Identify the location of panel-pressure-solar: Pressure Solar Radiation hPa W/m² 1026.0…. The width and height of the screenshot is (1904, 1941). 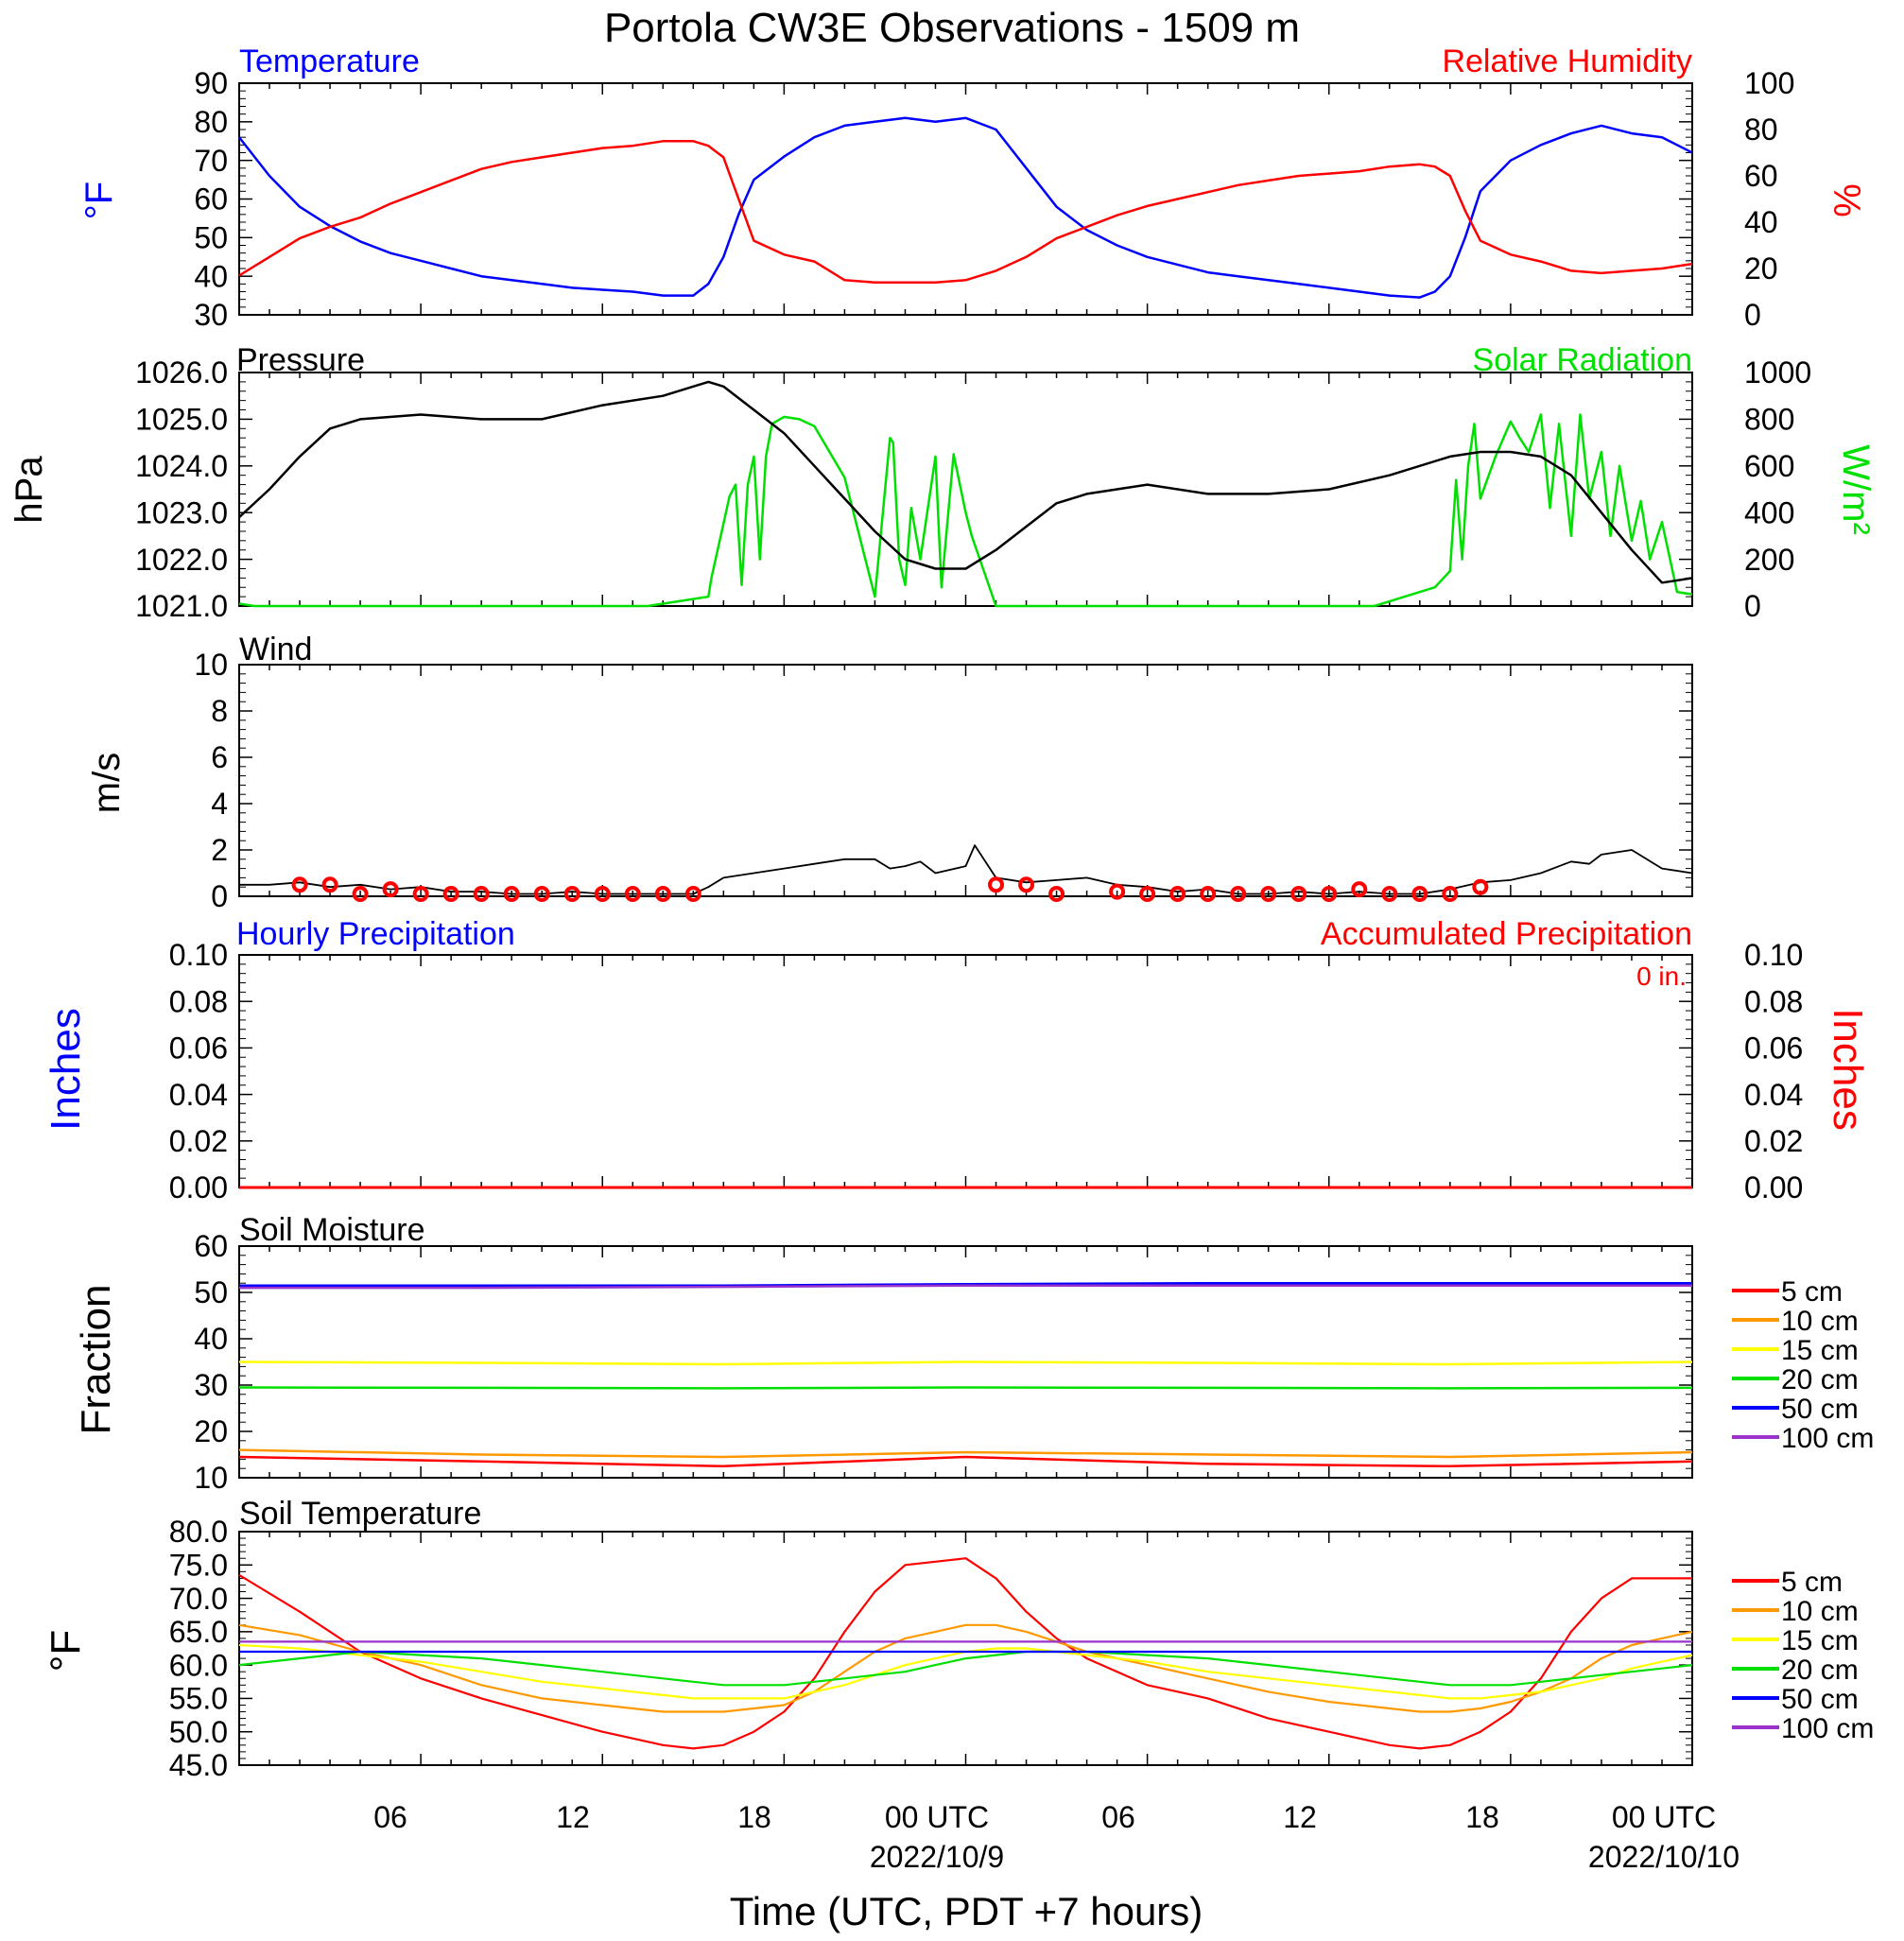
(943, 483).